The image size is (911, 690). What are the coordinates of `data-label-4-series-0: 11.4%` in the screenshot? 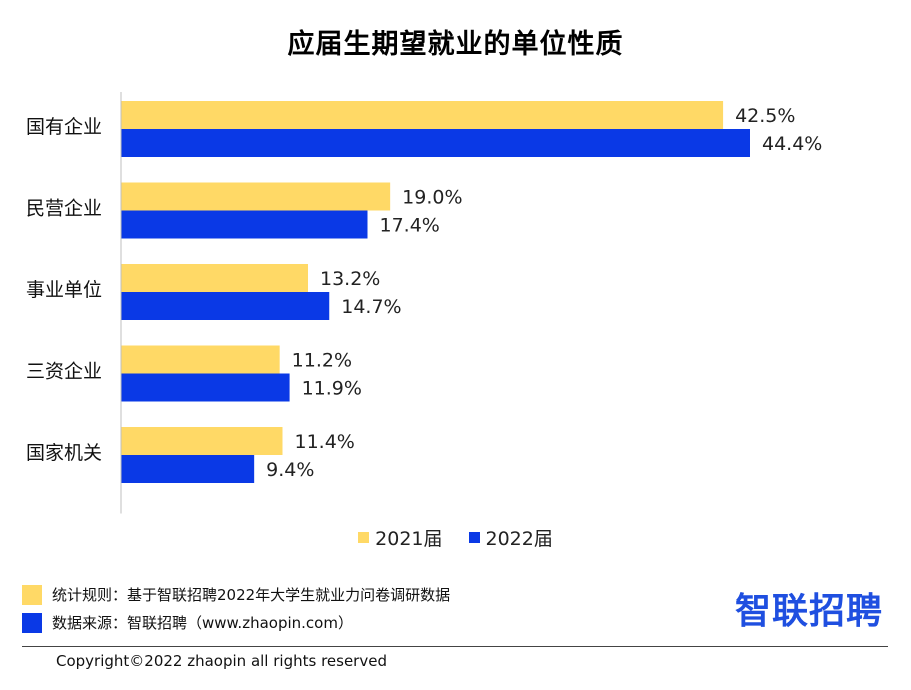 It's located at (325, 442).